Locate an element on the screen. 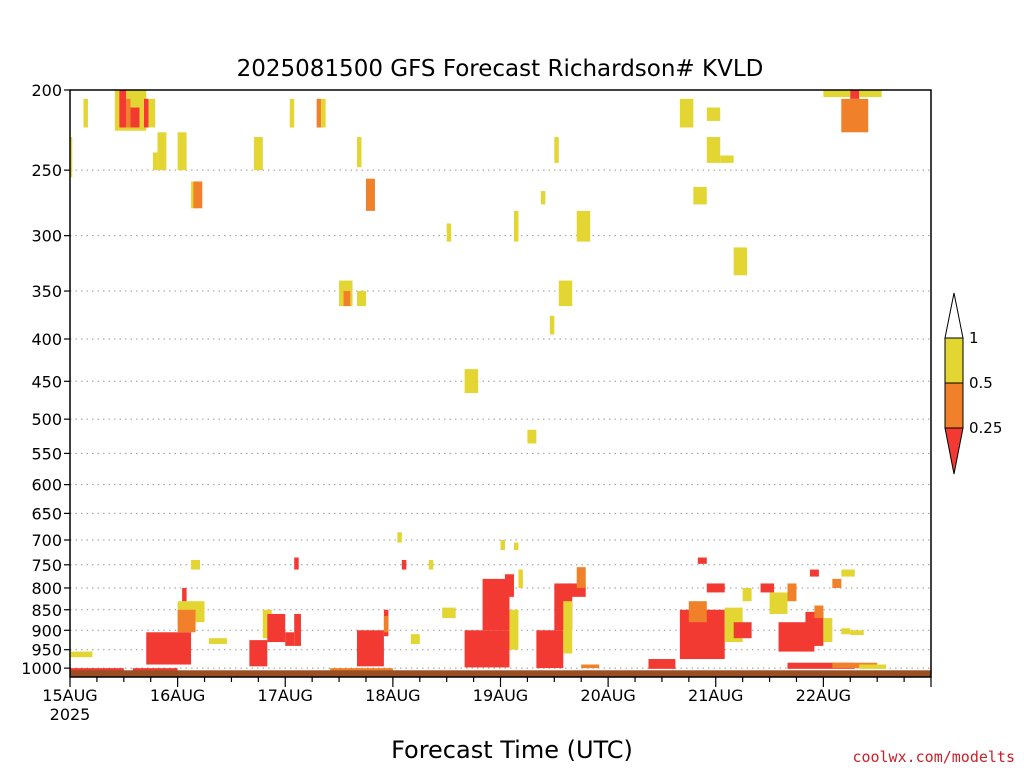 Image resolution: width=1024 pixels, height=768 pixels. colorbar-top-arrow is located at coordinates (954, 315).